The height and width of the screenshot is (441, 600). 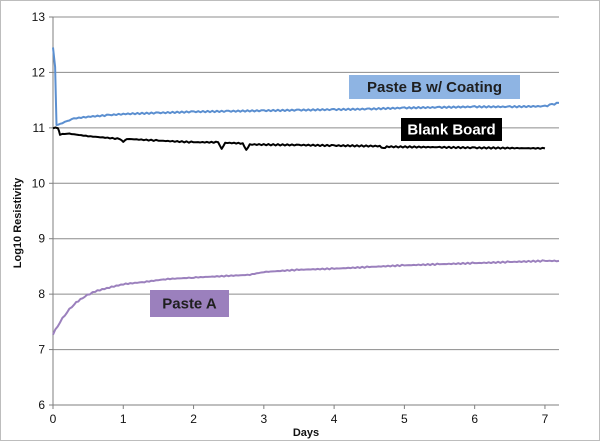 I want to click on y-axis-title: Log10 Resistivity, so click(x=18, y=222).